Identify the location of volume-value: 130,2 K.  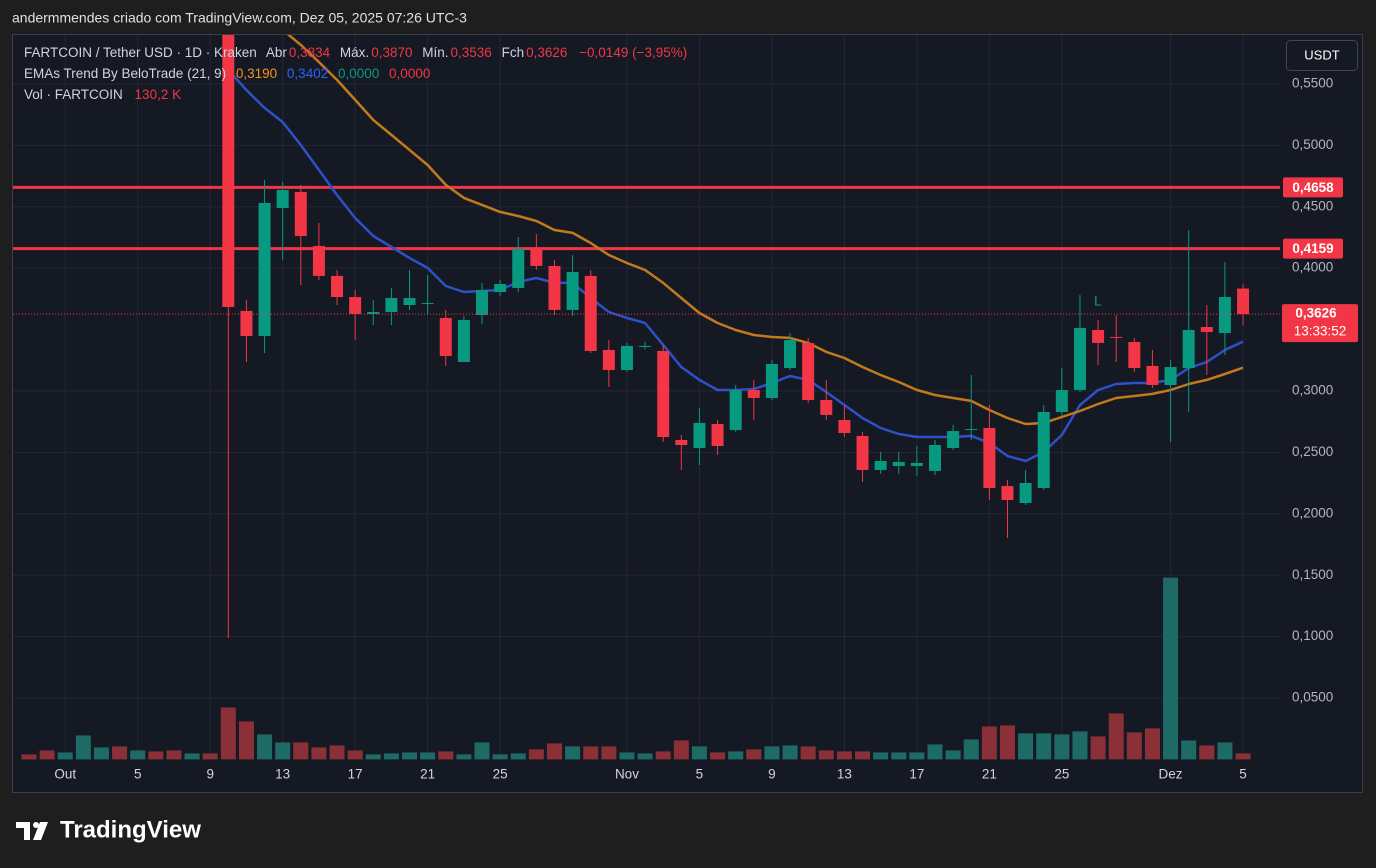
(158, 94).